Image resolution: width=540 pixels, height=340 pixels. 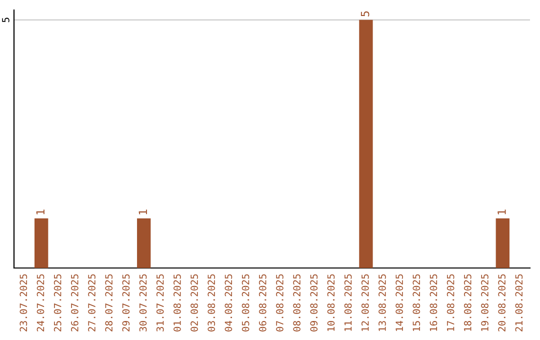 I want to click on x-tick-label: 30.07.2025, so click(x=143, y=303).